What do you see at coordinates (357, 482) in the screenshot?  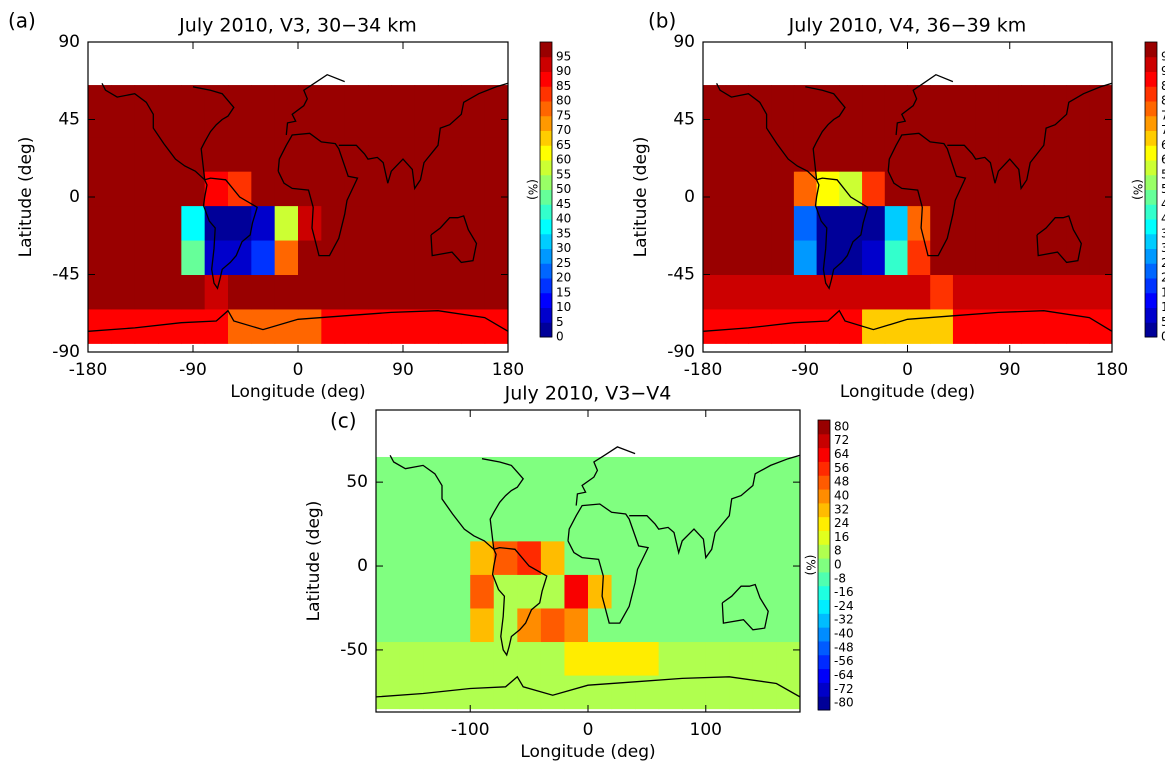 I see `y-tick-label: 50` at bounding box center [357, 482].